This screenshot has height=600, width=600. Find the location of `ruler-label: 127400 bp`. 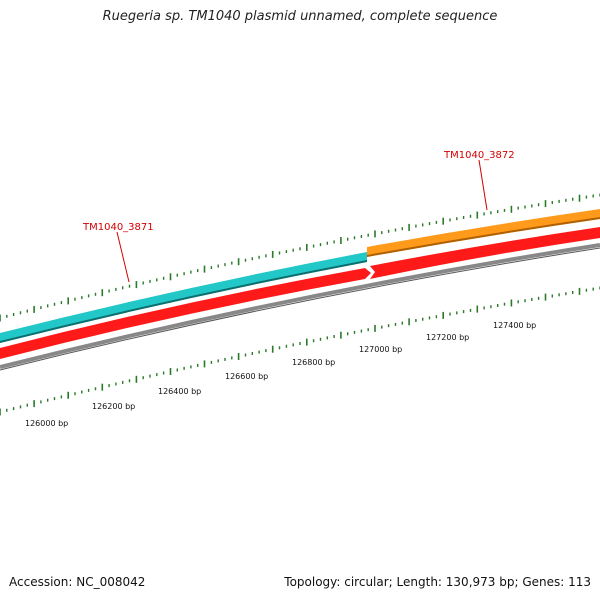

ruler-label: 127400 bp is located at coordinates (514, 325).